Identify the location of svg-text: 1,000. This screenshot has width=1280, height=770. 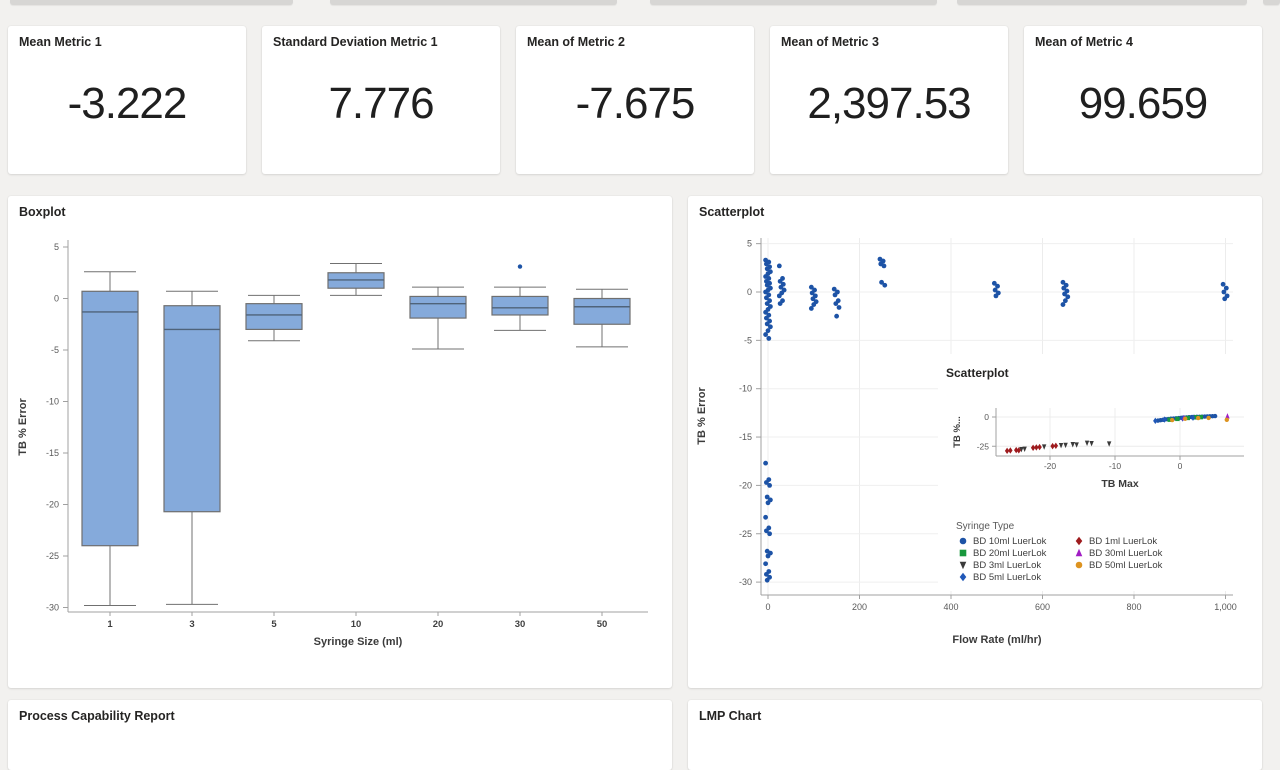
(1225, 607).